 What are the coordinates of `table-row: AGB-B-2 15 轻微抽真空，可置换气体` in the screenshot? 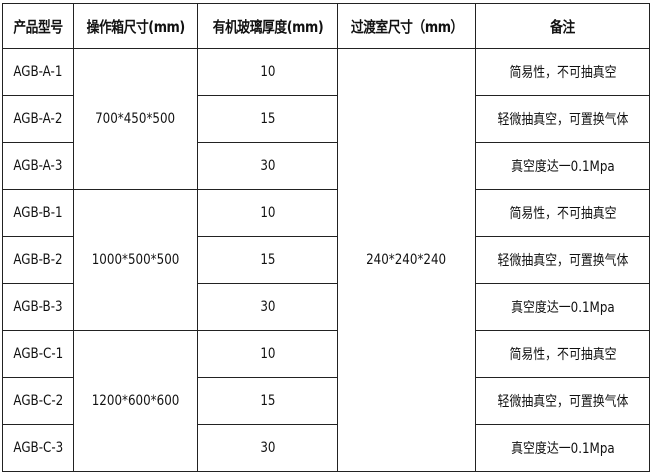 It's located at (326, 260).